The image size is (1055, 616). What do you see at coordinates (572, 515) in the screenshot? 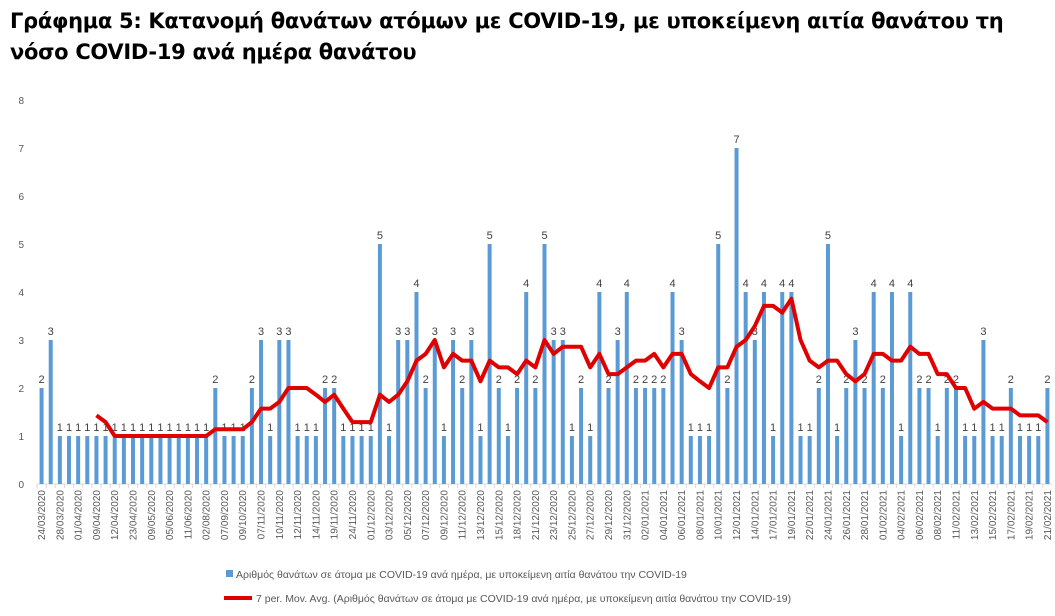
I see `x-tick-label: 25/12/2020` at bounding box center [572, 515].